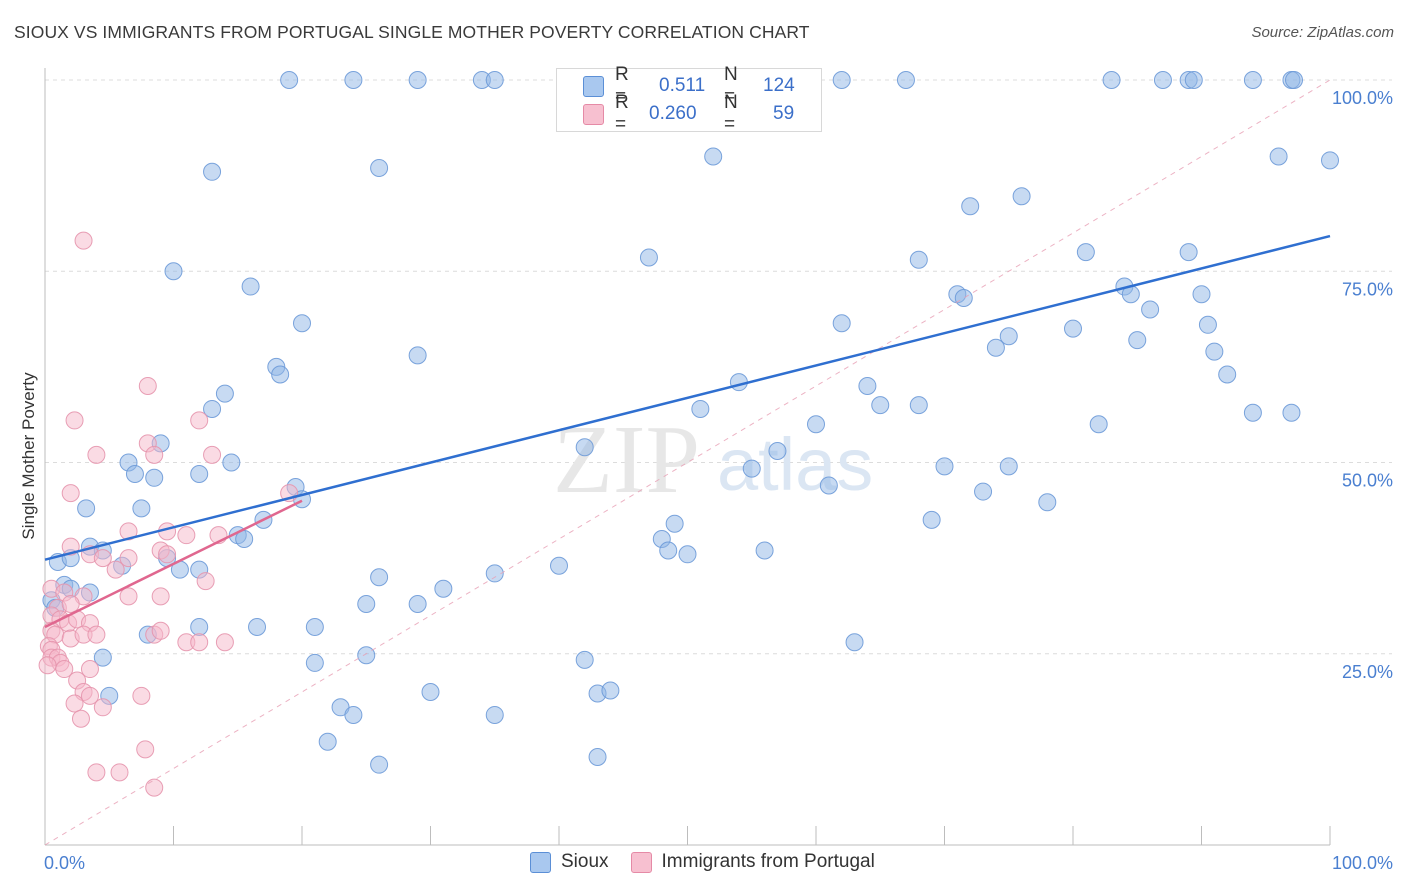 The image size is (1406, 892). I want to click on legend-item-portugal: Immigrants from Portugal, so click(752, 862).